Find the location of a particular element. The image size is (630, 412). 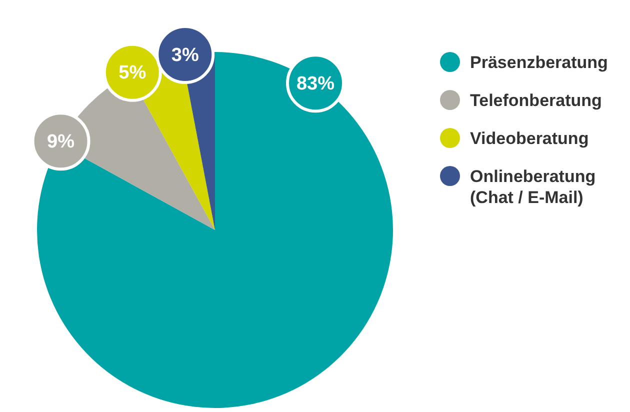

legend-label: Telefonberatung is located at coordinates (536, 100).